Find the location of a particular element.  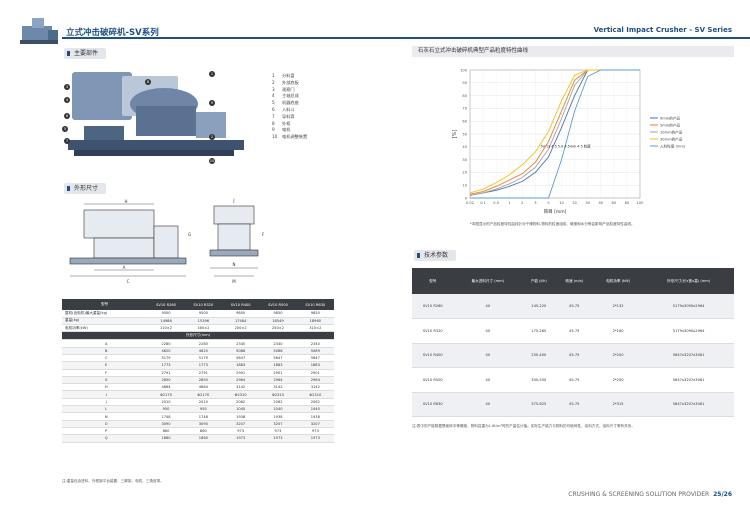

chart-annotation: 5V 13 4.5 5.0 4.5mm 4 5 粒度 is located at coordinates (565, 146).